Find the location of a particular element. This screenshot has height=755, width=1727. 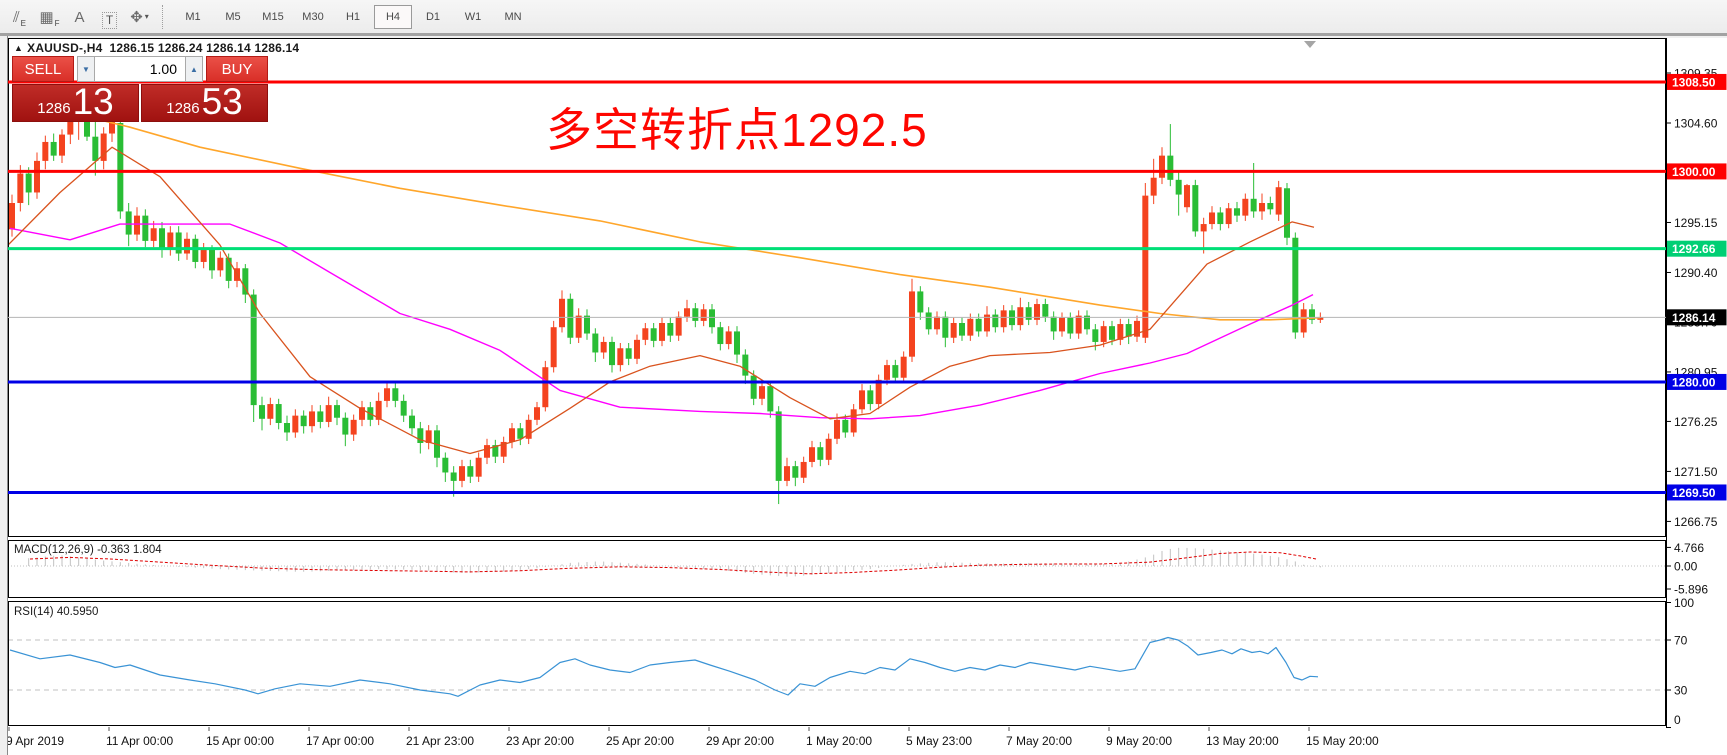

timeframe-button-h4: H4 is located at coordinates (393, 16).